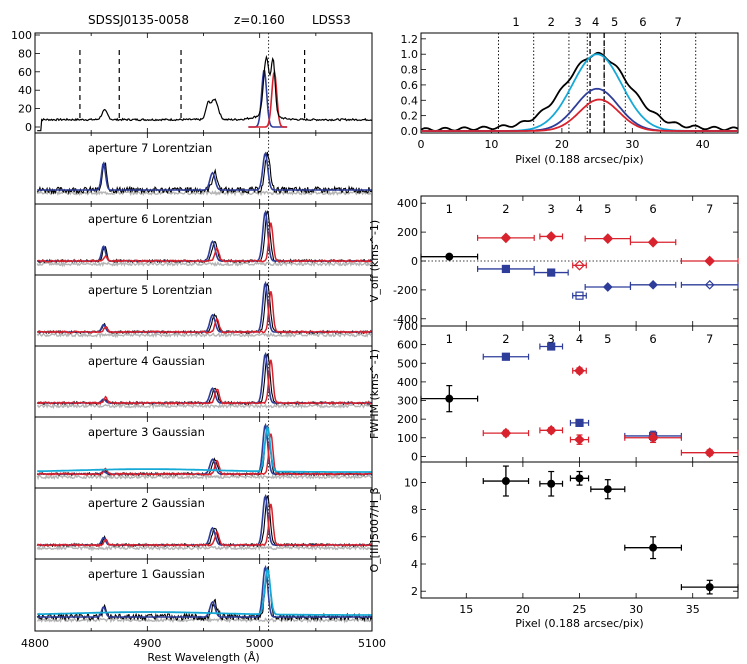 The image size is (747, 664). Describe the element at coordinates (407, 345) in the screenshot. I see `y-tick-label: 600` at that location.